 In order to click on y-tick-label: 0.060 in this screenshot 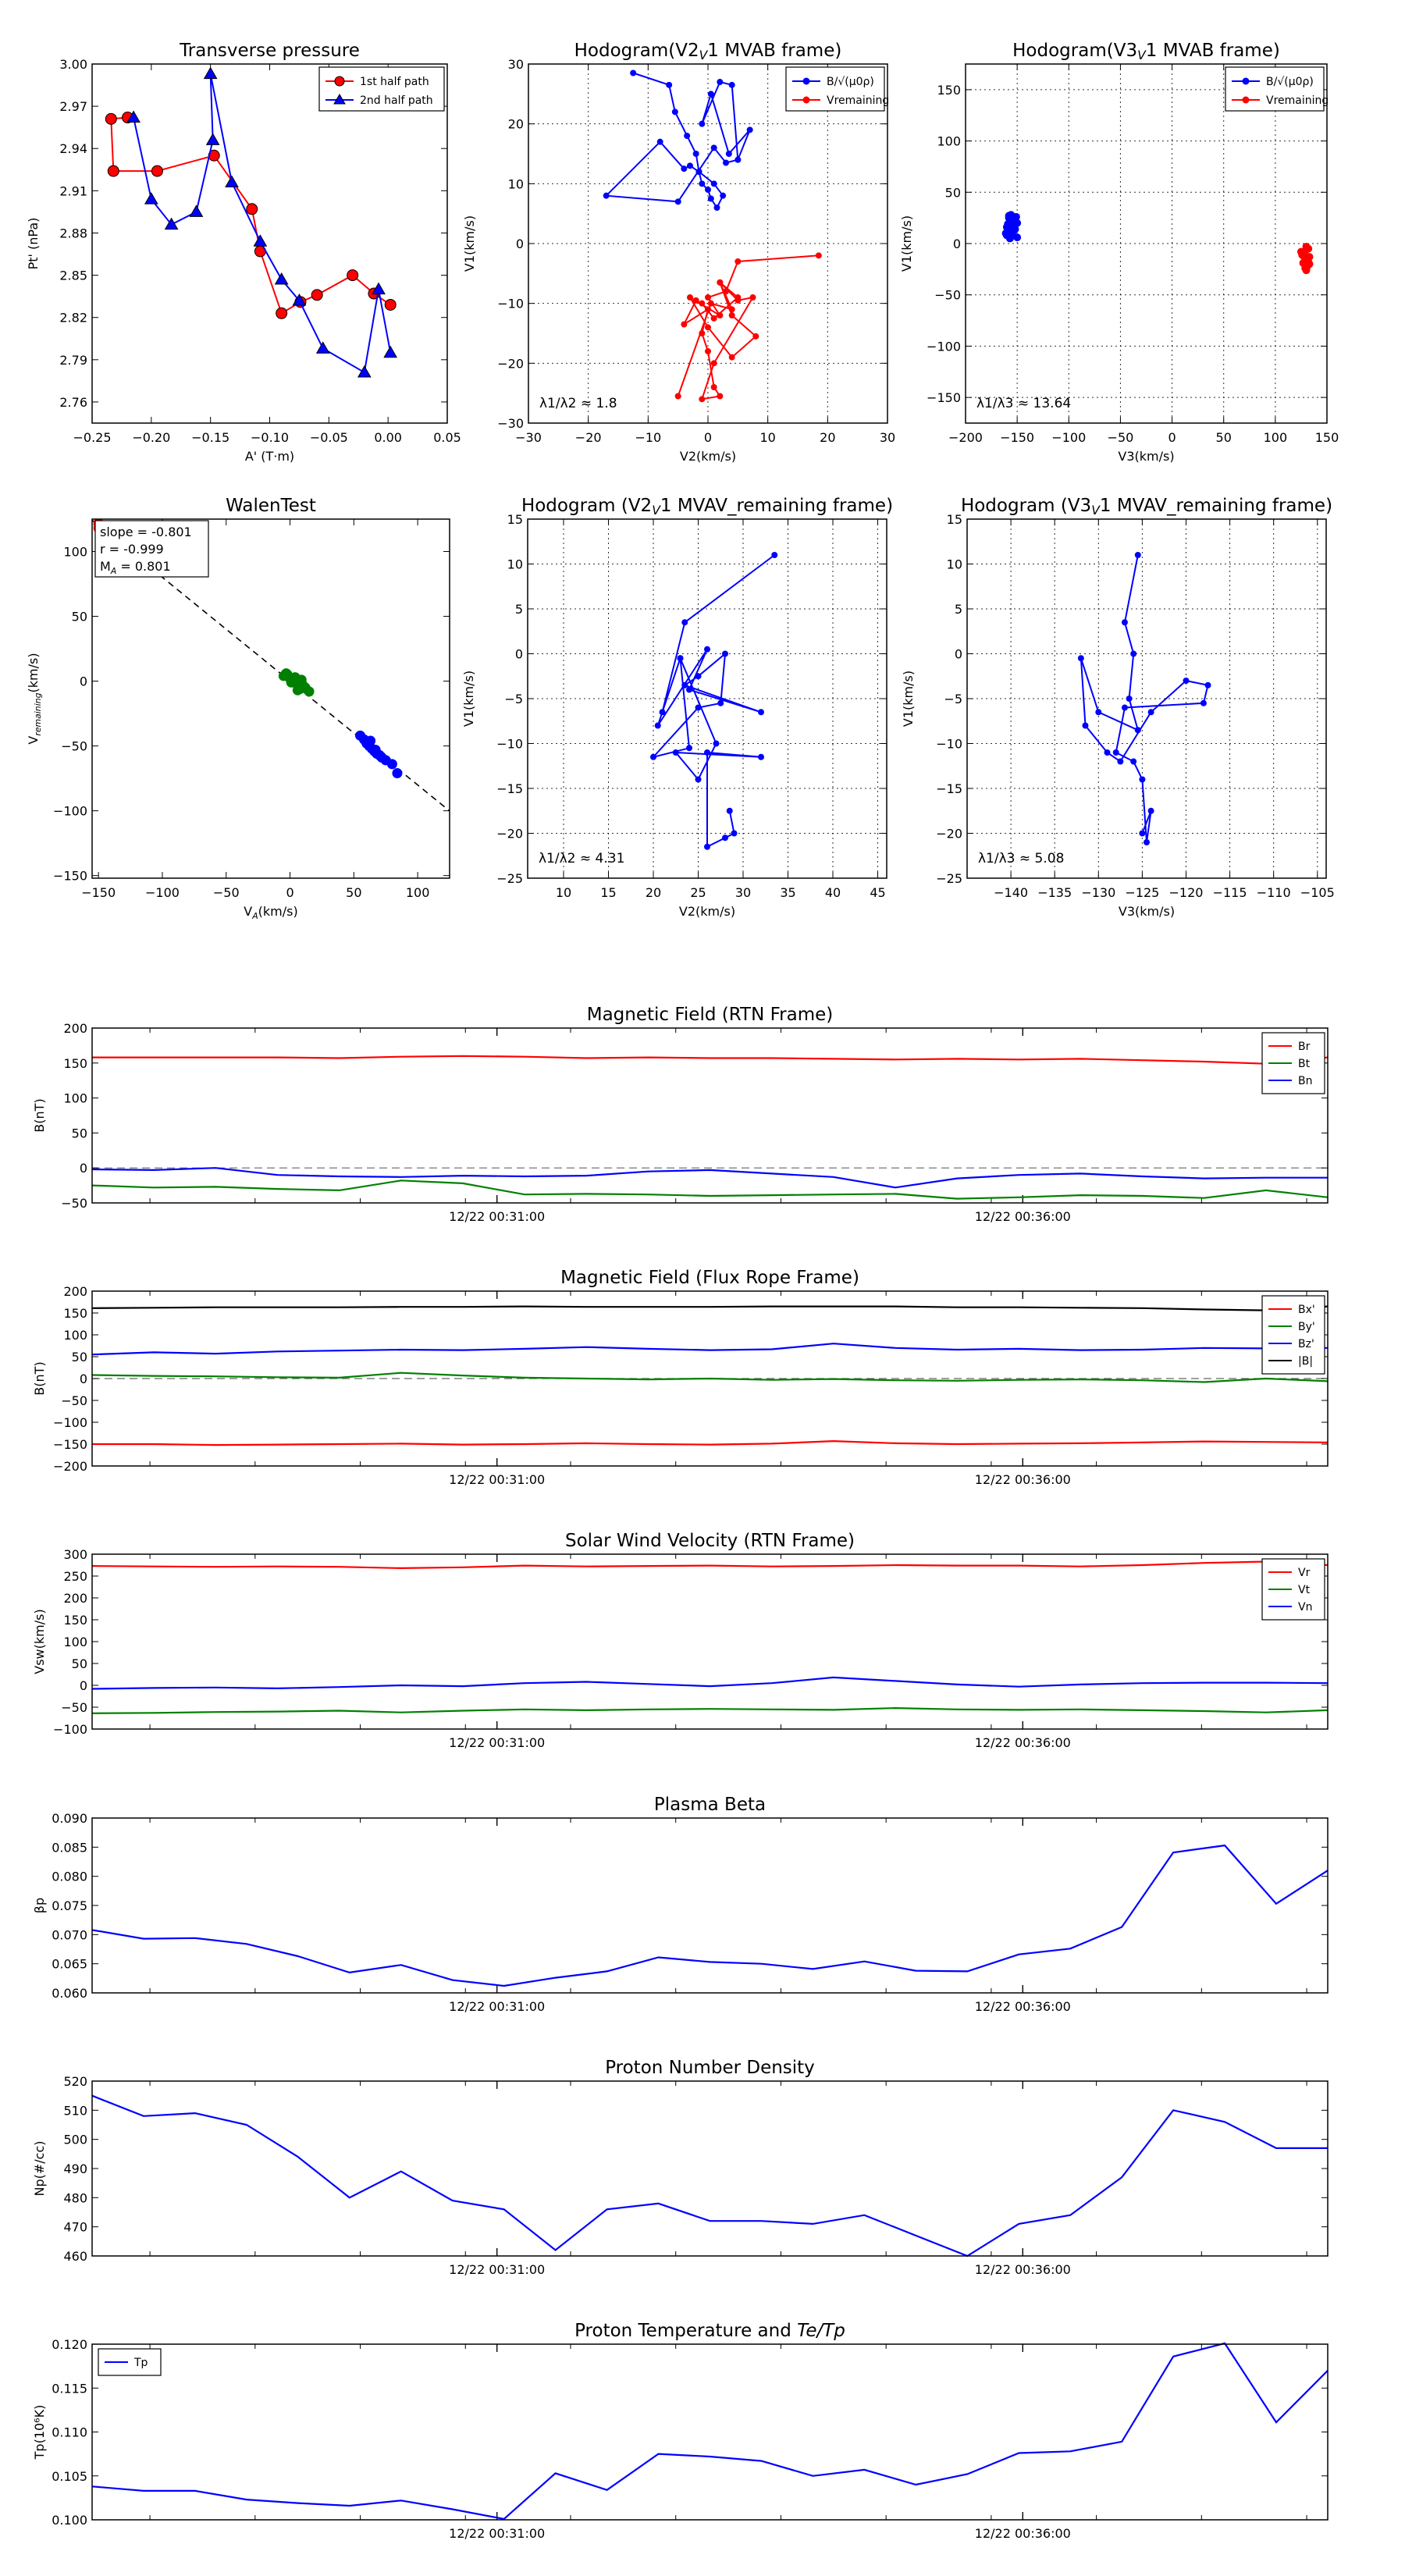, I will do `click(69, 1993)`.